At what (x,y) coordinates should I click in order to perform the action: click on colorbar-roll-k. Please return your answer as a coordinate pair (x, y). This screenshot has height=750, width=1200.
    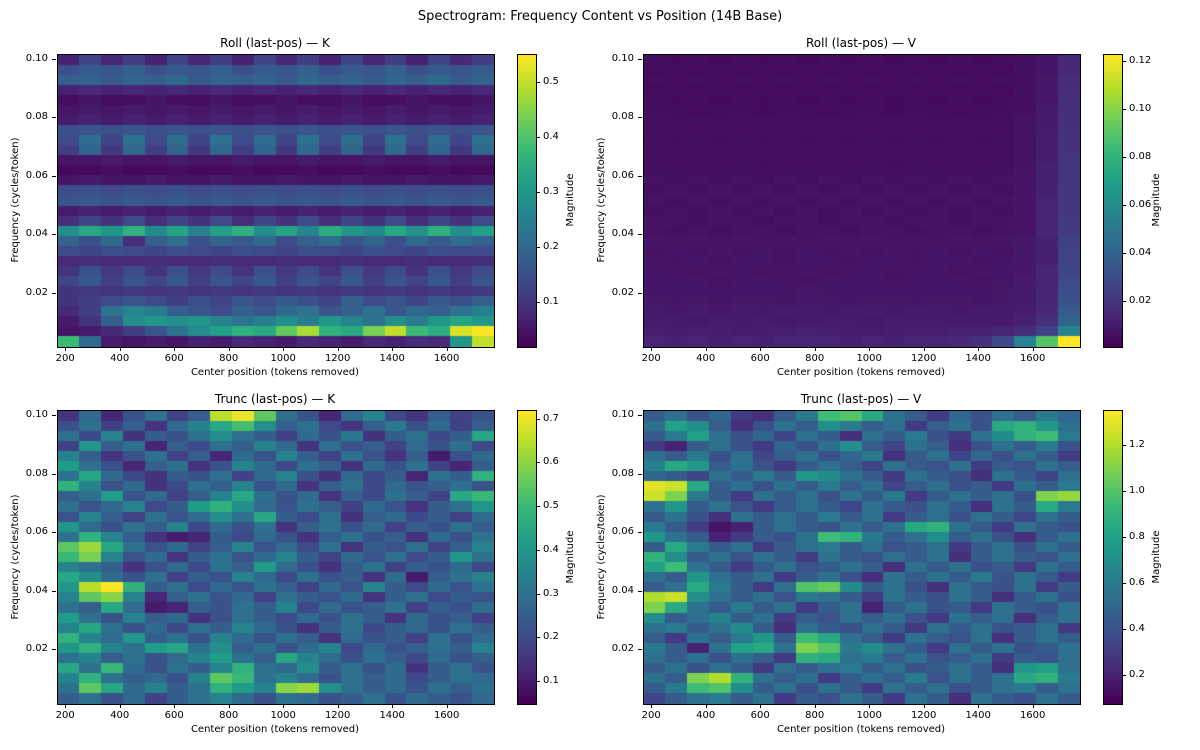
    Looking at the image, I should click on (527, 201).